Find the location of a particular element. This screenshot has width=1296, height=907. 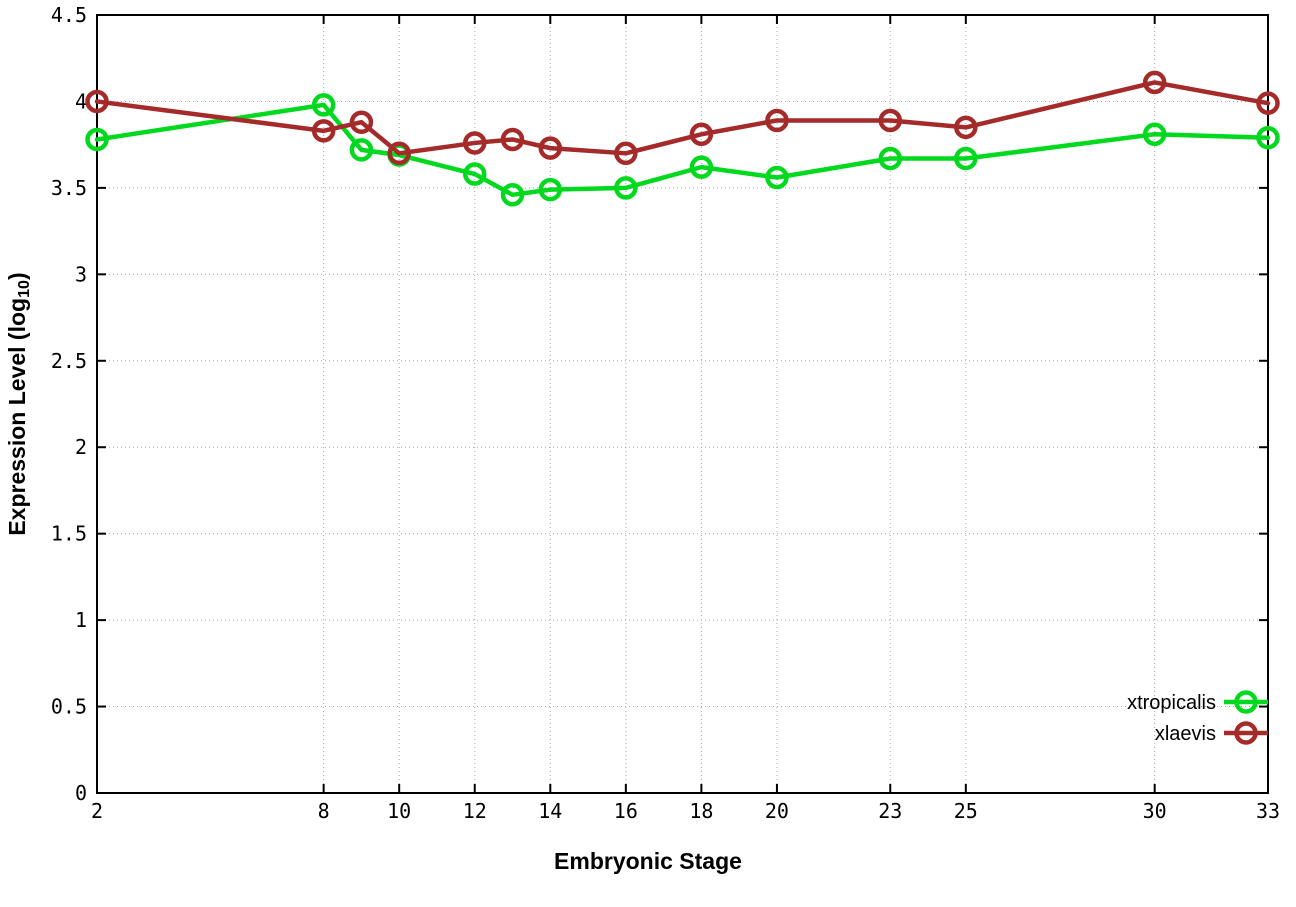

y-tick-label: 0 is located at coordinates (81, 793).